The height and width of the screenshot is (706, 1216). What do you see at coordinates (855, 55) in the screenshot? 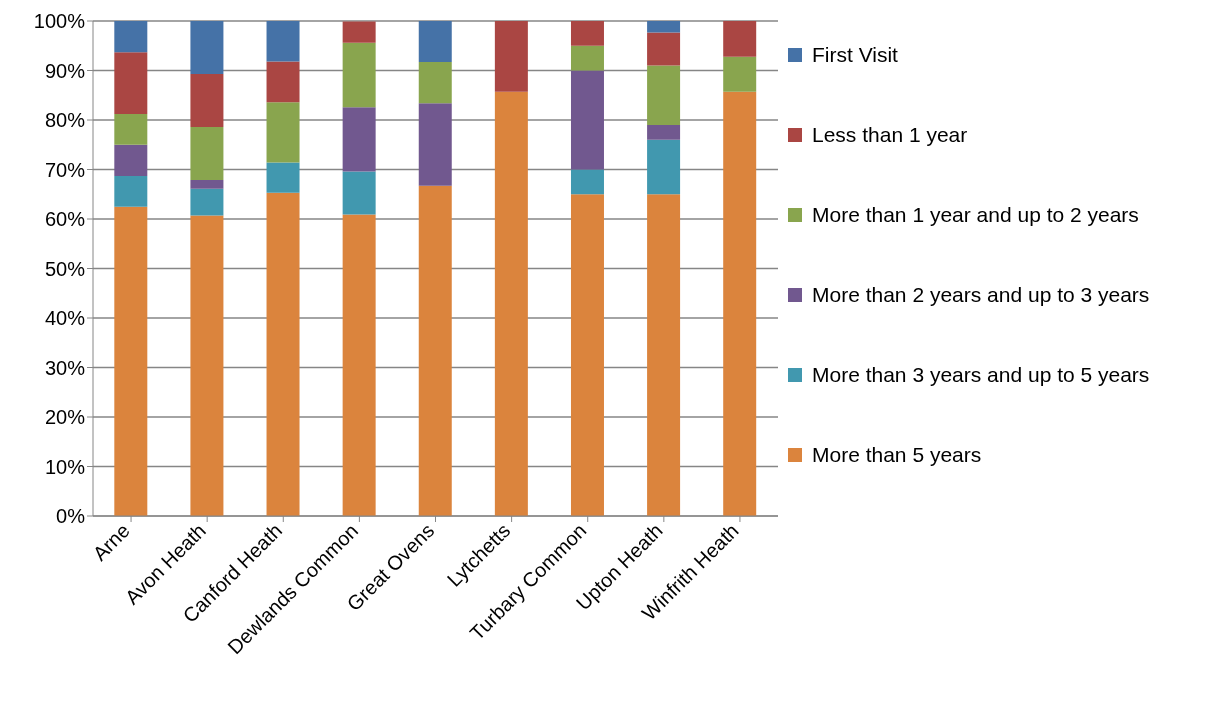
I see `legend-label: First Visit` at bounding box center [855, 55].